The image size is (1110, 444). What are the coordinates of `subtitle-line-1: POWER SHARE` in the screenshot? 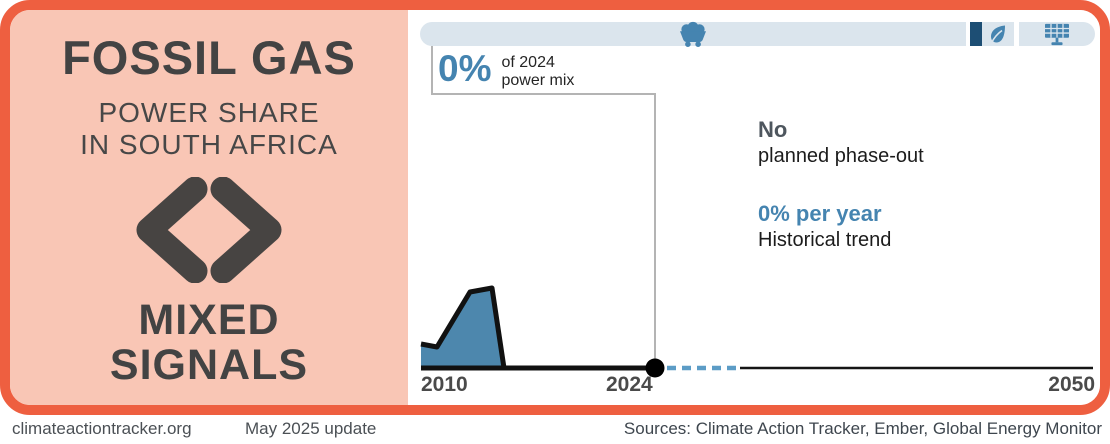 It's located at (209, 112).